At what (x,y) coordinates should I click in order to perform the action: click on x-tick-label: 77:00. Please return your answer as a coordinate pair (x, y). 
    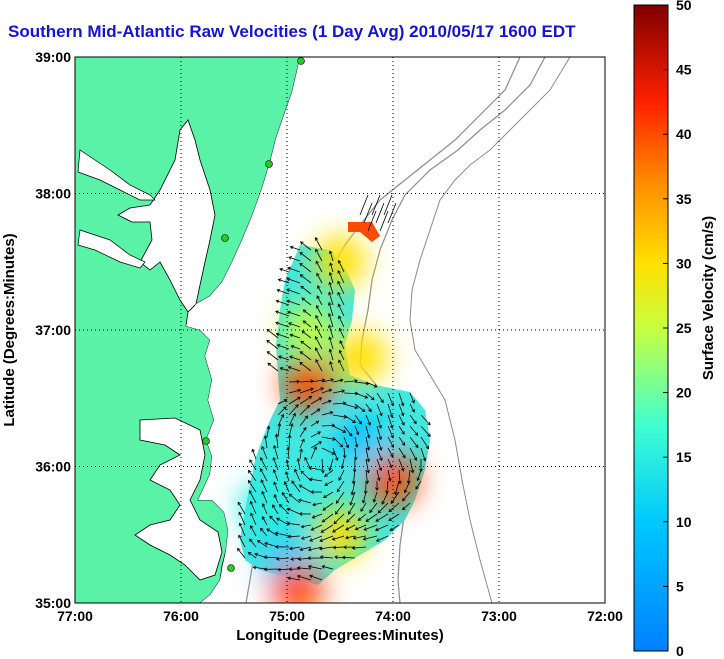
    Looking at the image, I should click on (75, 616).